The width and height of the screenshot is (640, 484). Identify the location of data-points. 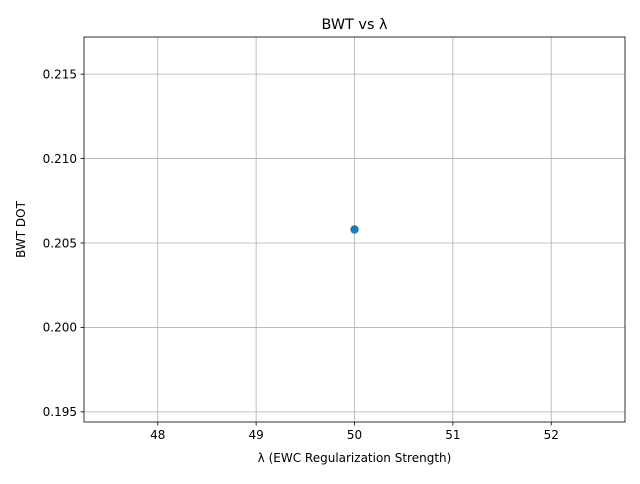
(354, 229).